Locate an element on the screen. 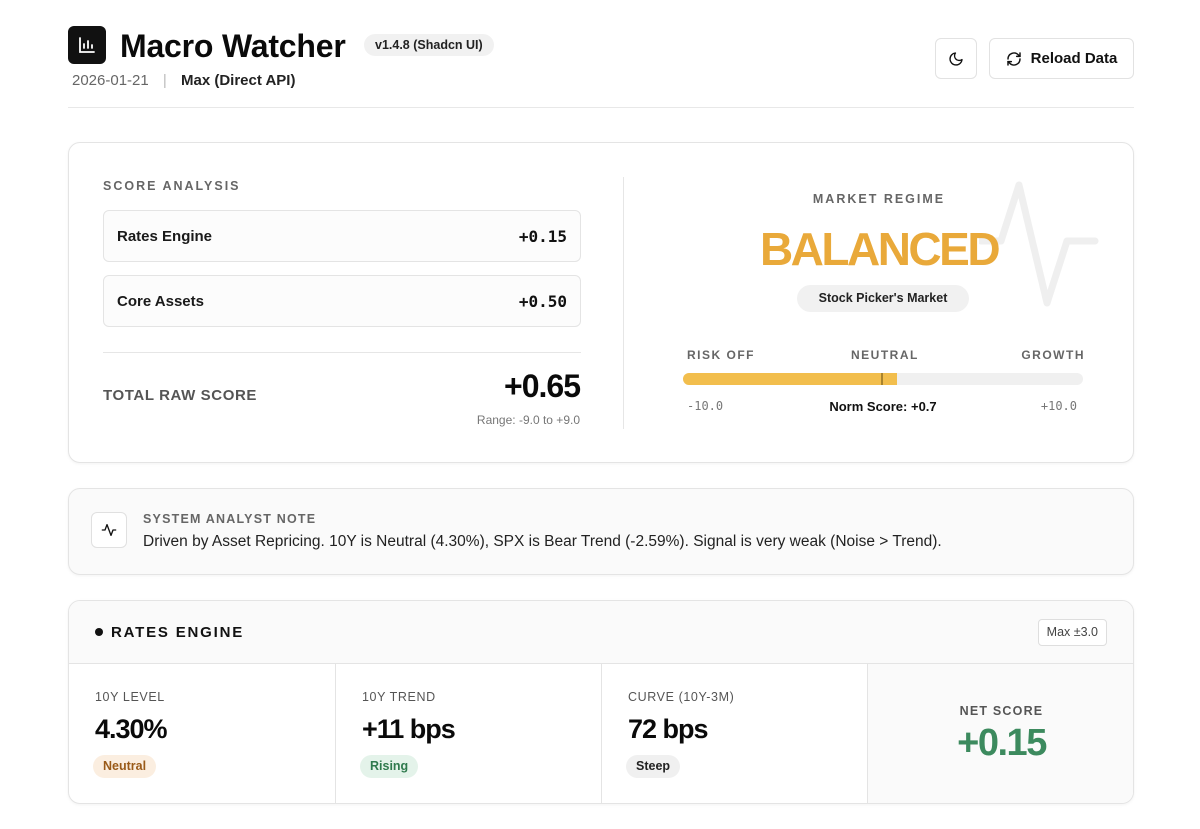 The image size is (1200, 829). status-badge: Rising is located at coordinates (389, 766).